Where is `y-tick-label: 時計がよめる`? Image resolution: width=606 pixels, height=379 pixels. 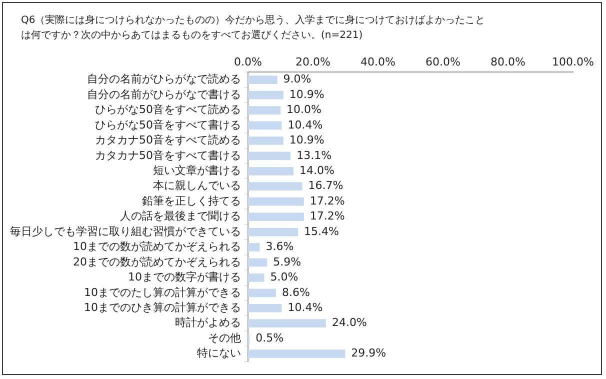 y-tick-label: 時計がよめる is located at coordinates (208, 323).